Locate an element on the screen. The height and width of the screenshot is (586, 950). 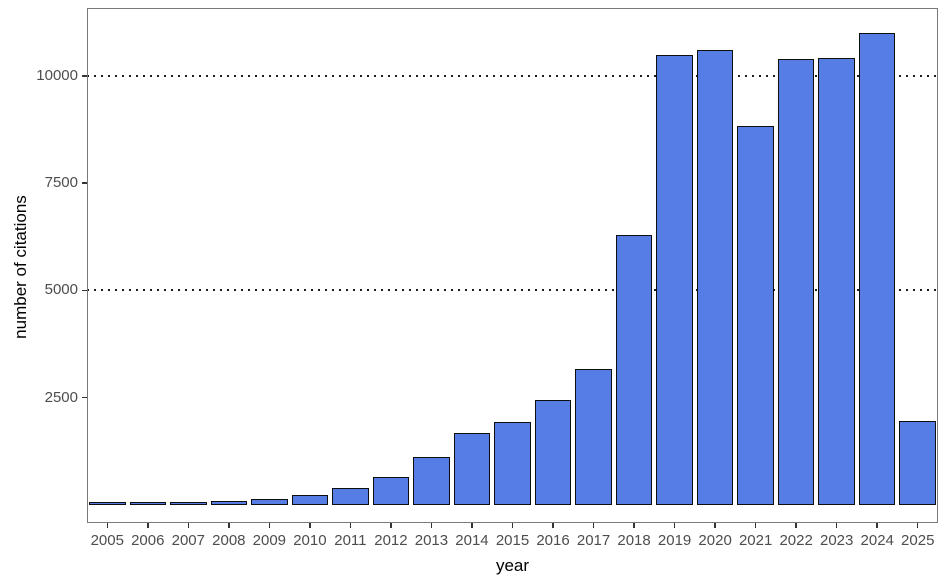
bar-2007 is located at coordinates (188, 503).